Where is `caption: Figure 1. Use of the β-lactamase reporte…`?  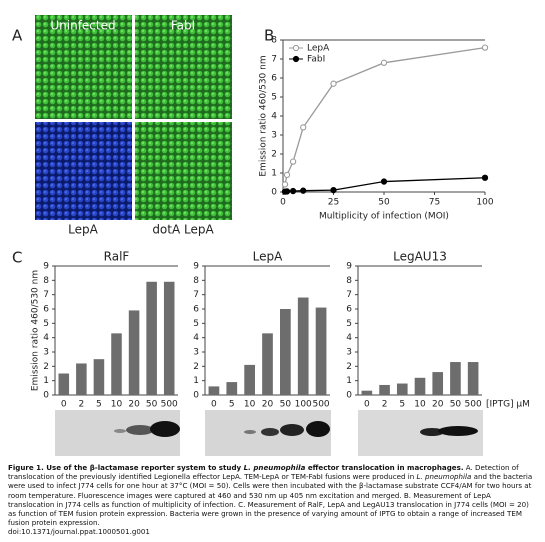
caption: Figure 1. Use of the β-lactamase reporte… is located at coordinates (273, 495).